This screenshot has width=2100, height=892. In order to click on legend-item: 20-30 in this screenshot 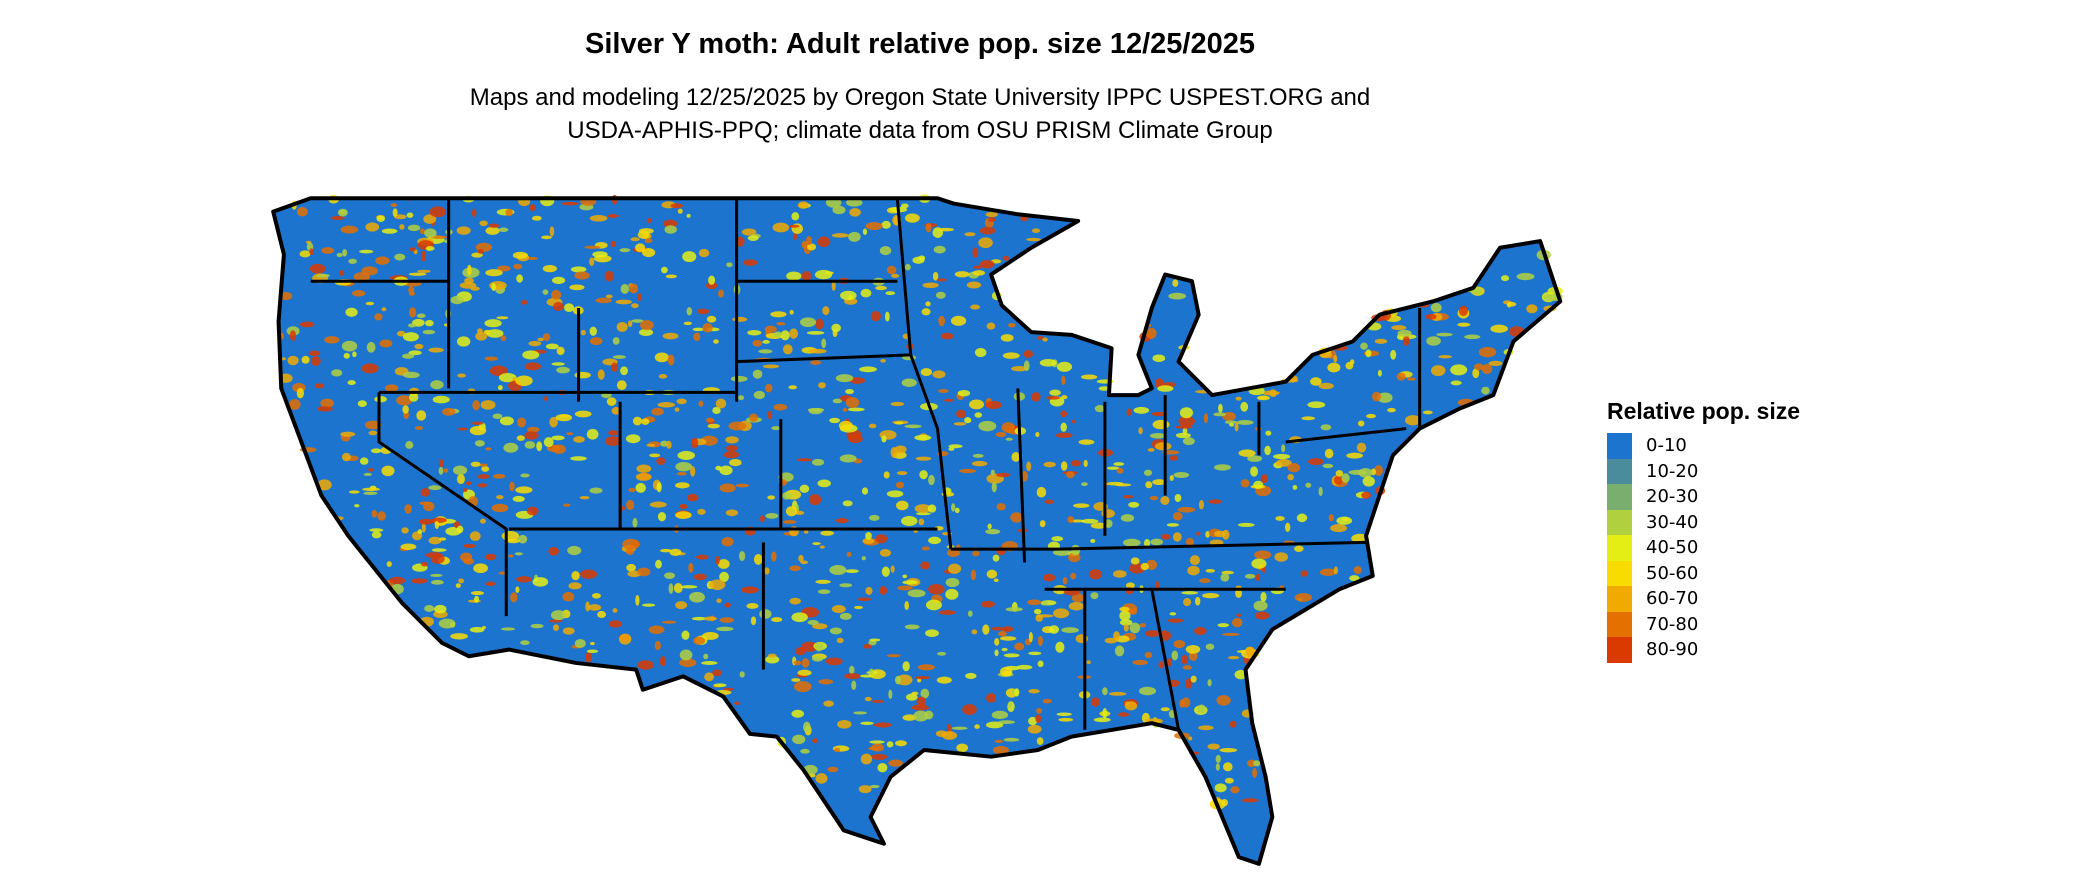, I will do `click(1703, 497)`.